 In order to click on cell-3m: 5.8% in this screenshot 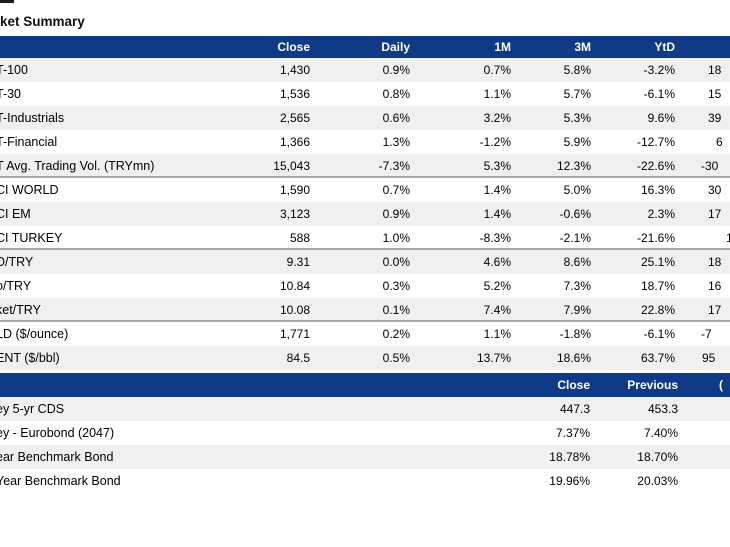, I will do `click(577, 70)`.